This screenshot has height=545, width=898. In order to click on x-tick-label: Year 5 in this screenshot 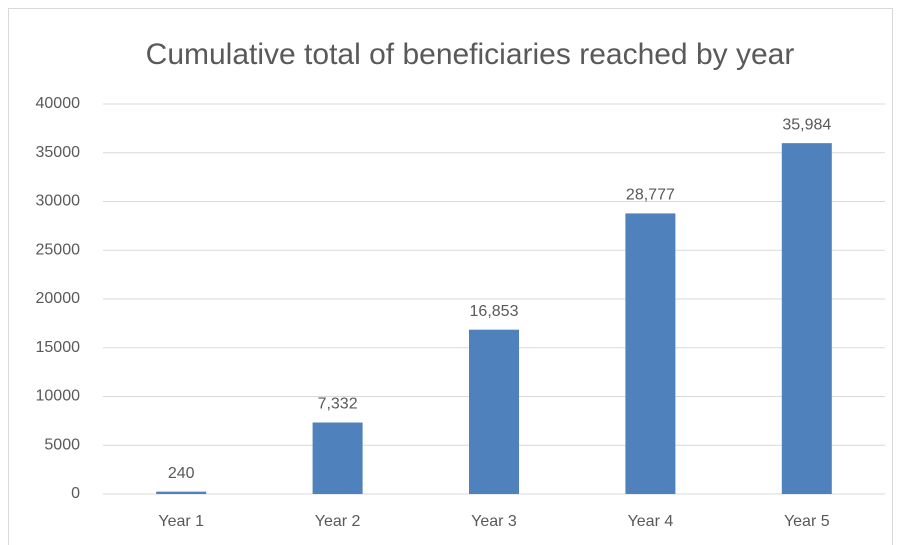, I will do `click(807, 521)`.